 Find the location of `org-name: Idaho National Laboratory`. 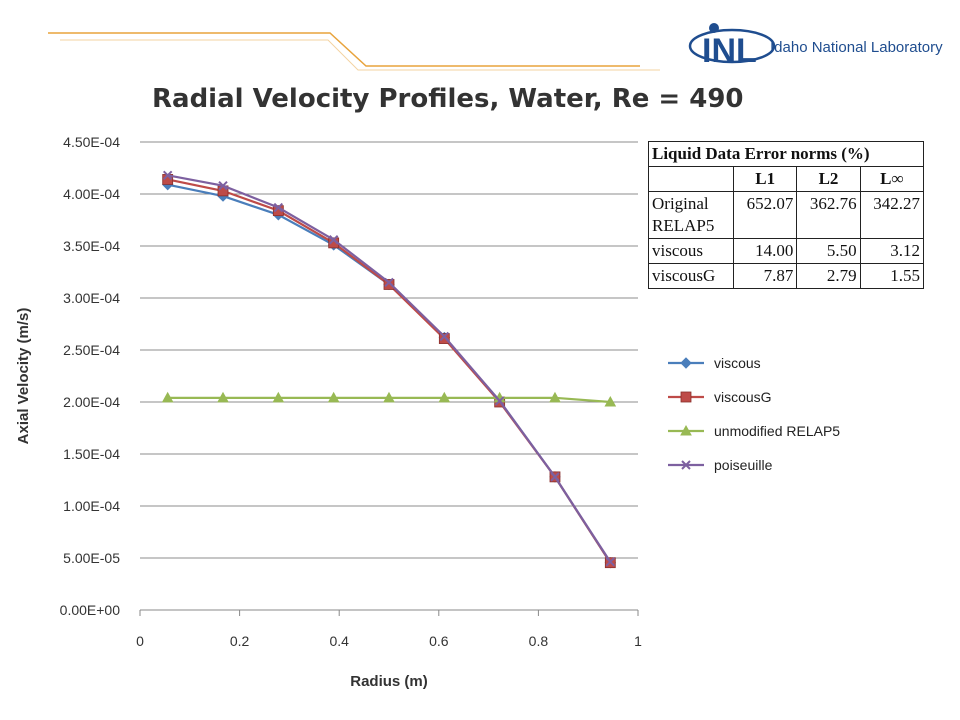

org-name: Idaho National Laboratory is located at coordinates (856, 47).